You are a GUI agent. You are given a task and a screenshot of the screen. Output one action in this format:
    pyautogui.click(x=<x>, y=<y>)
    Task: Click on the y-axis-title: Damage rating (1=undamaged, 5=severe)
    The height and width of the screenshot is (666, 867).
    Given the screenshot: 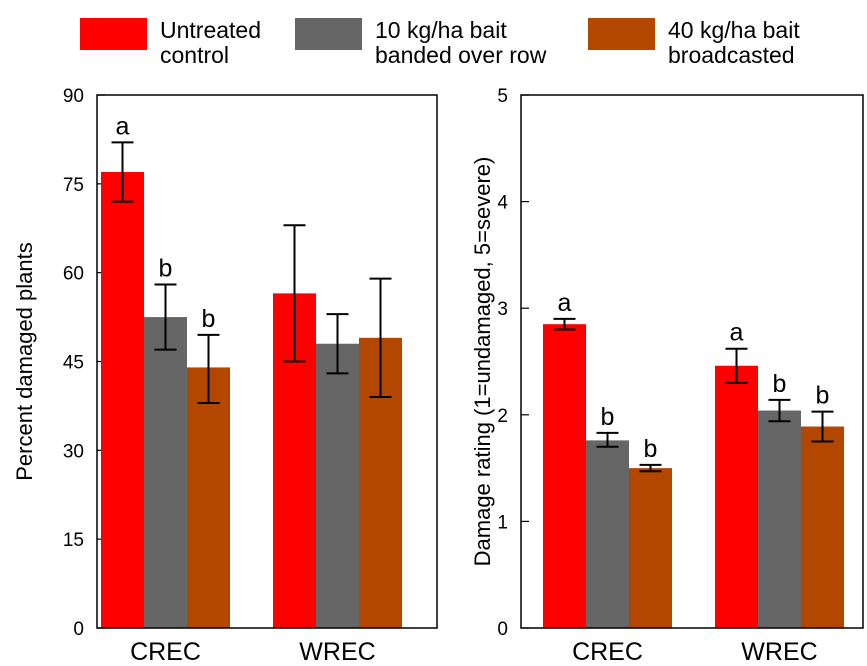 What is the action you would take?
    pyautogui.click(x=482, y=362)
    